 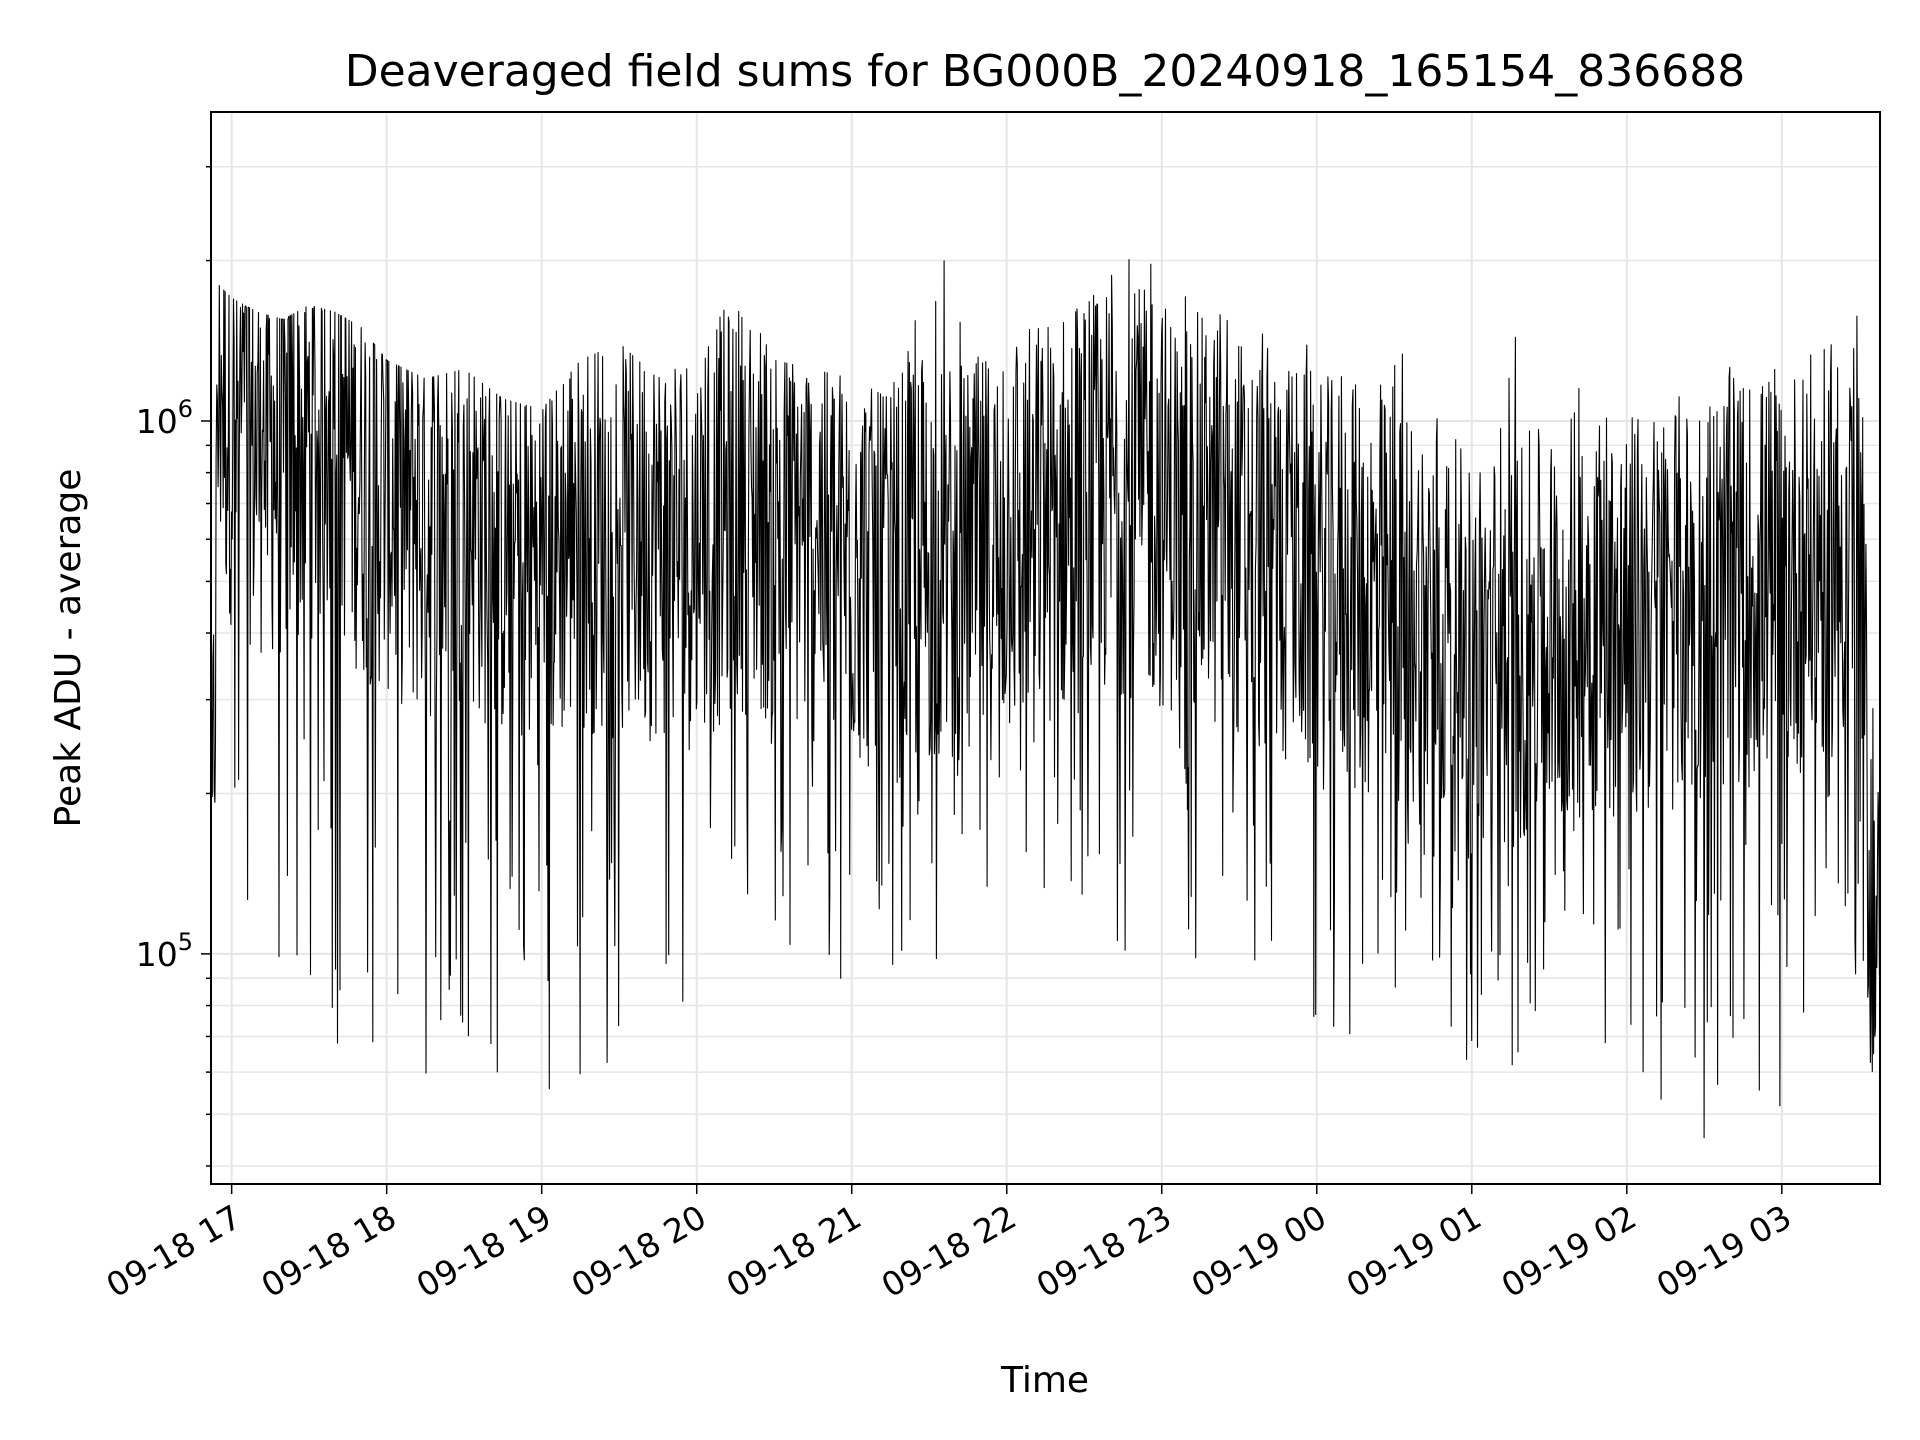 I want to click on y-axis-label: Peak ADU - average, so click(x=68, y=648).